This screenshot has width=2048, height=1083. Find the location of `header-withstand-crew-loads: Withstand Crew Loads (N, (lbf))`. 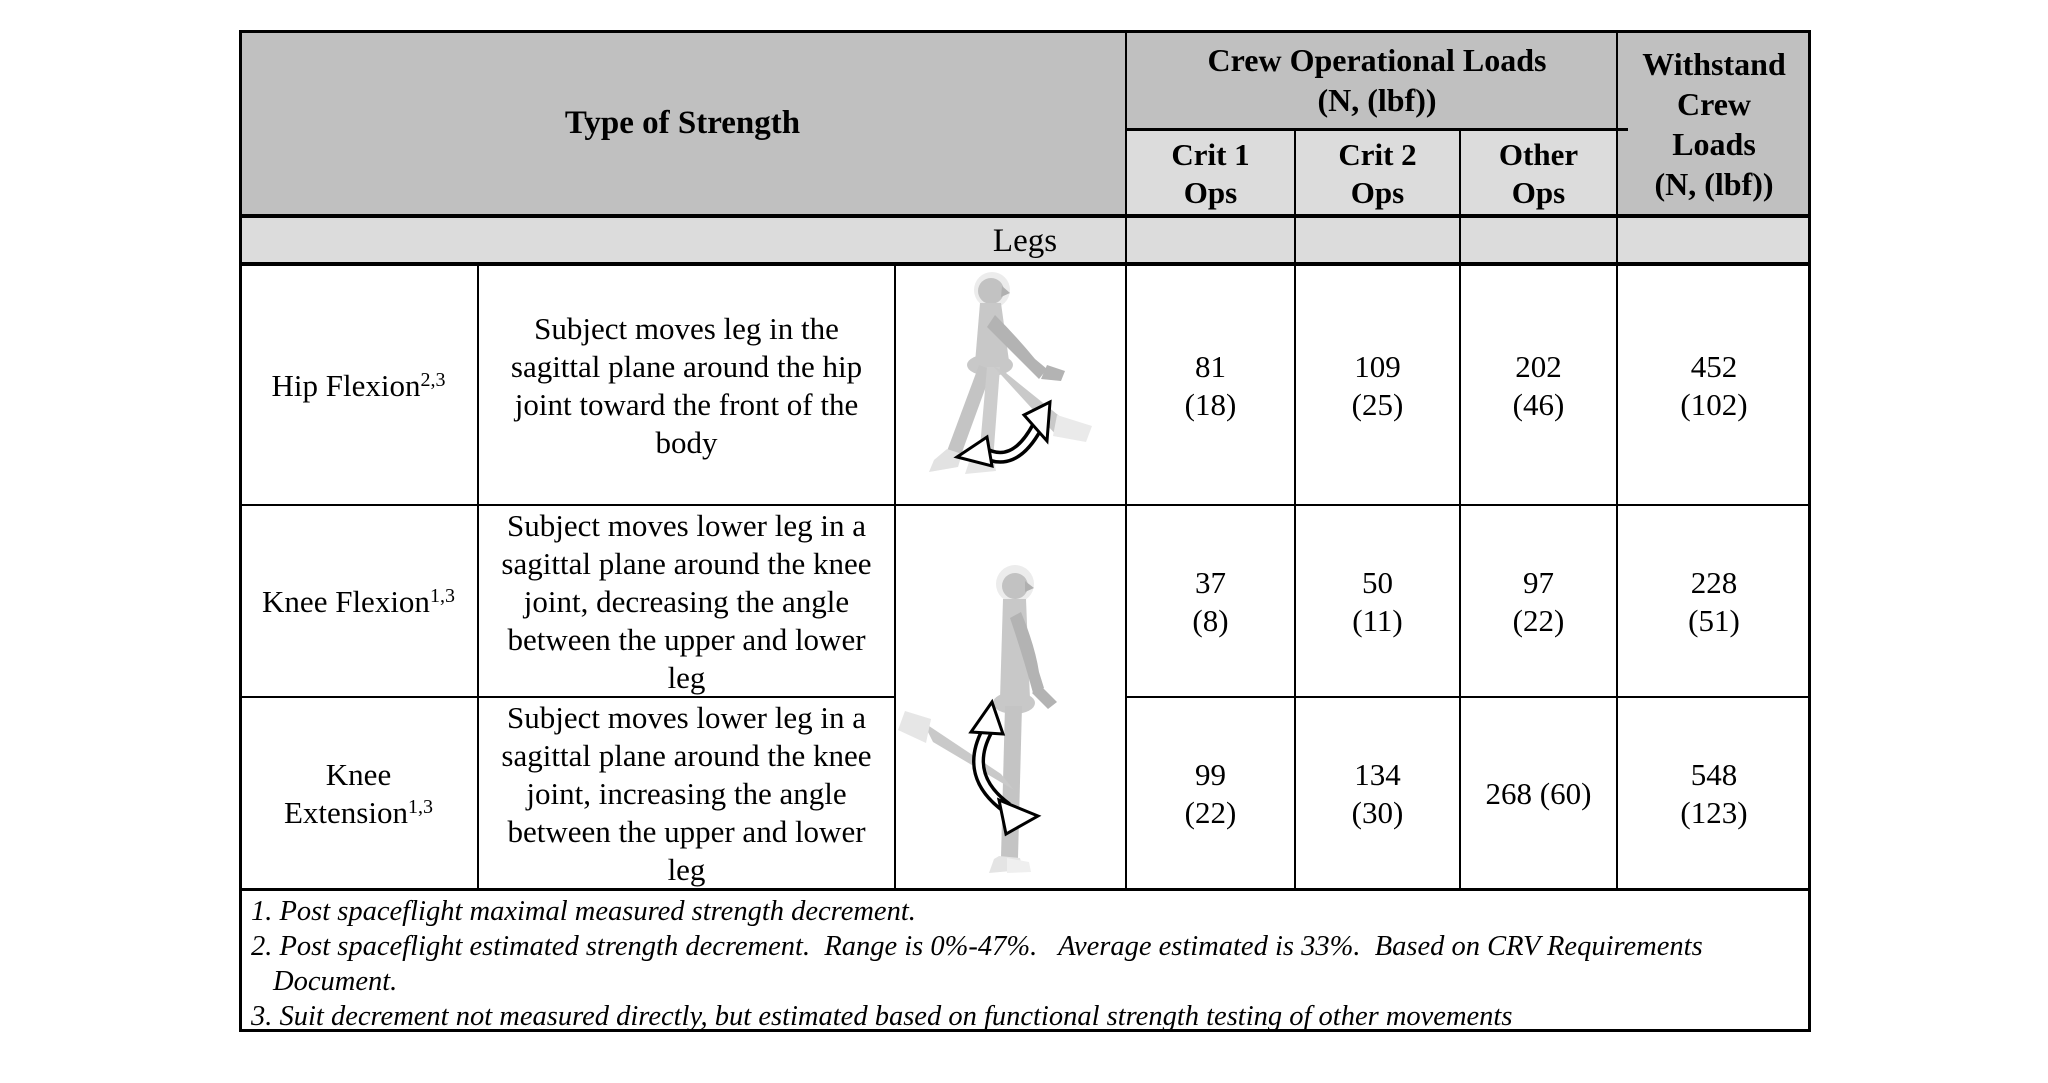

header-withstand-crew-loads: Withstand Crew Loads (N, (lbf)) is located at coordinates (1714, 123).